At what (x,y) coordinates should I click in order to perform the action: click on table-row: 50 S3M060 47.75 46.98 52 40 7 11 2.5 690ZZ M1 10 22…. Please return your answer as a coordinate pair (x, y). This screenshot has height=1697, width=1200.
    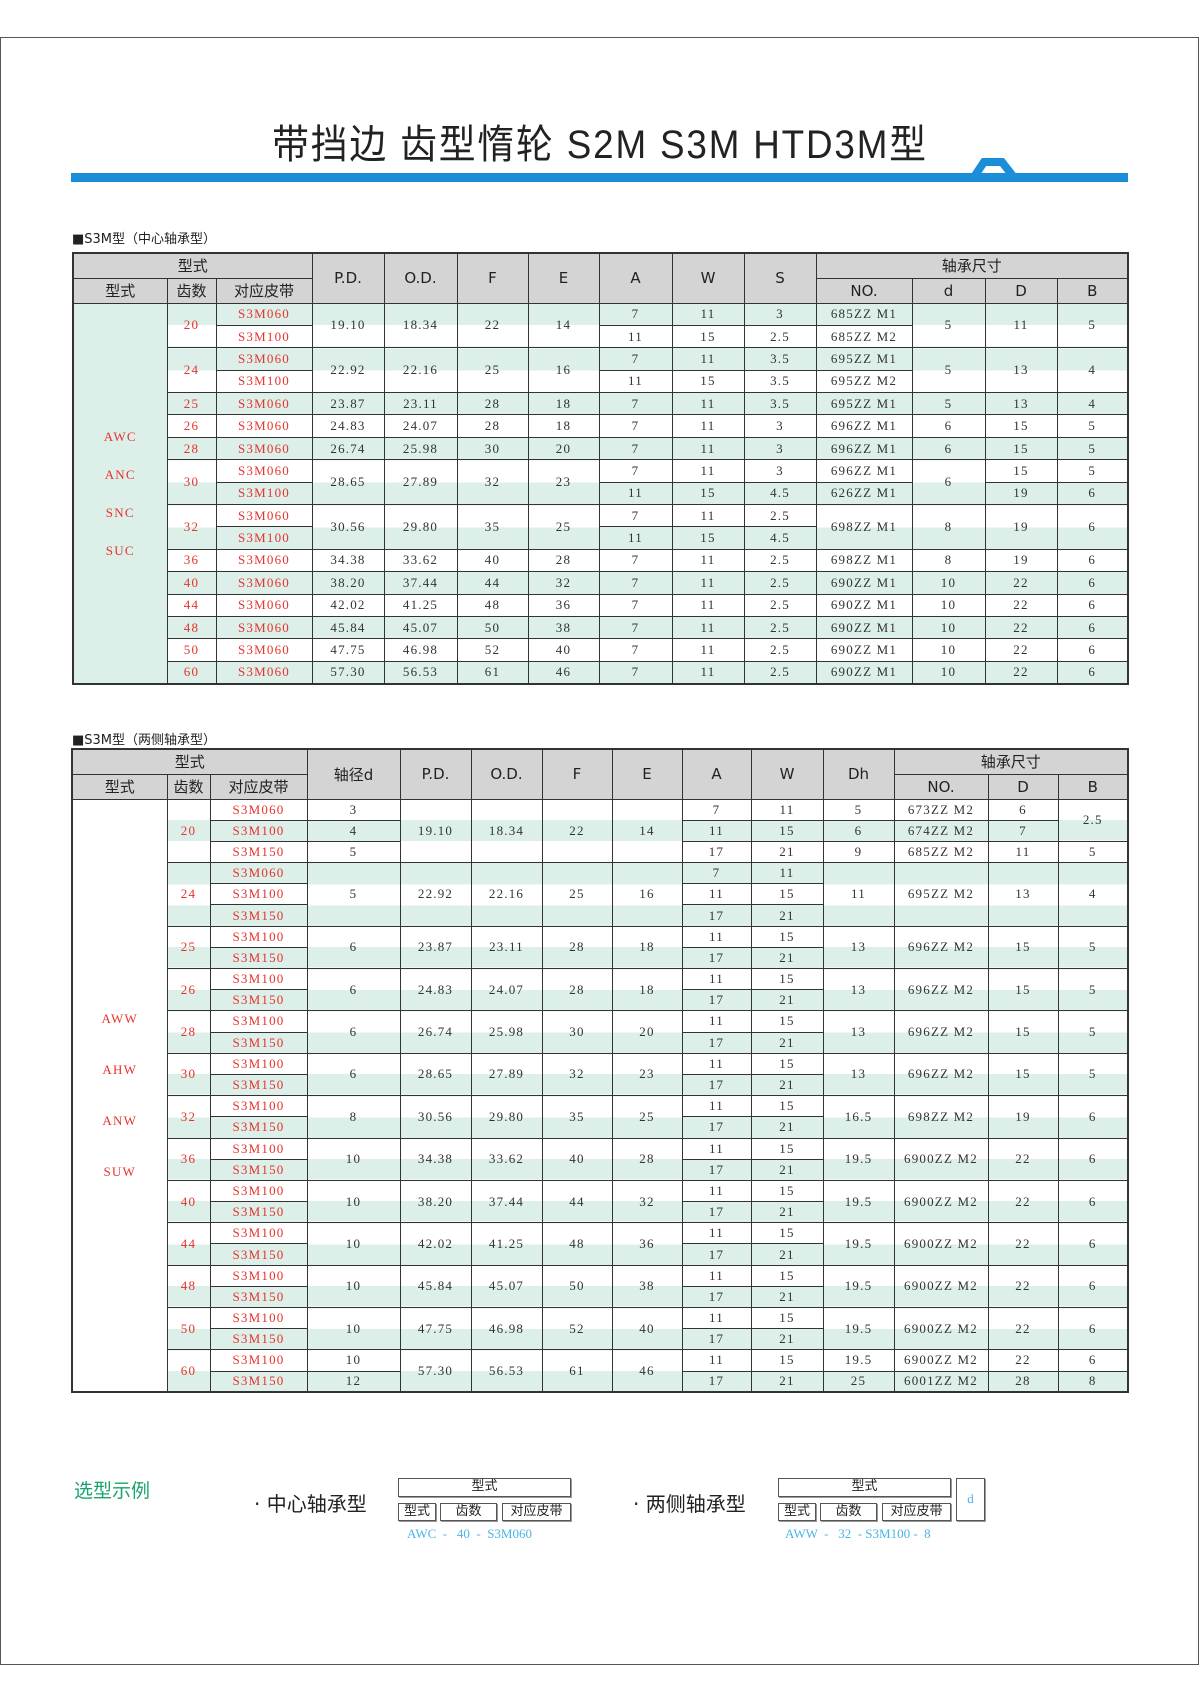
    Looking at the image, I should click on (601, 650).